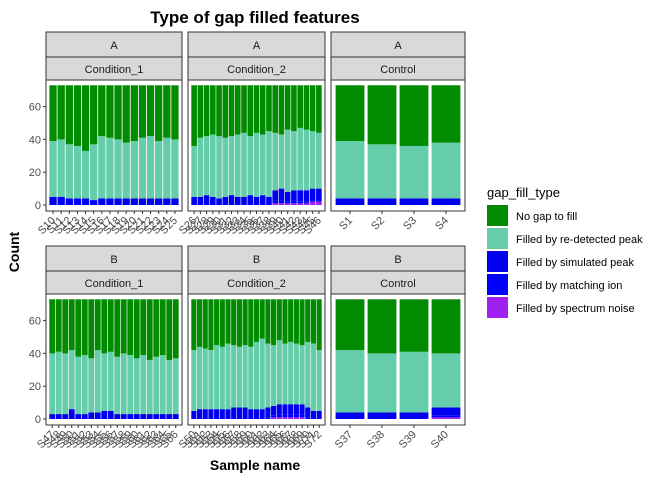  I want to click on y-tick-label: 60, so click(35, 108).